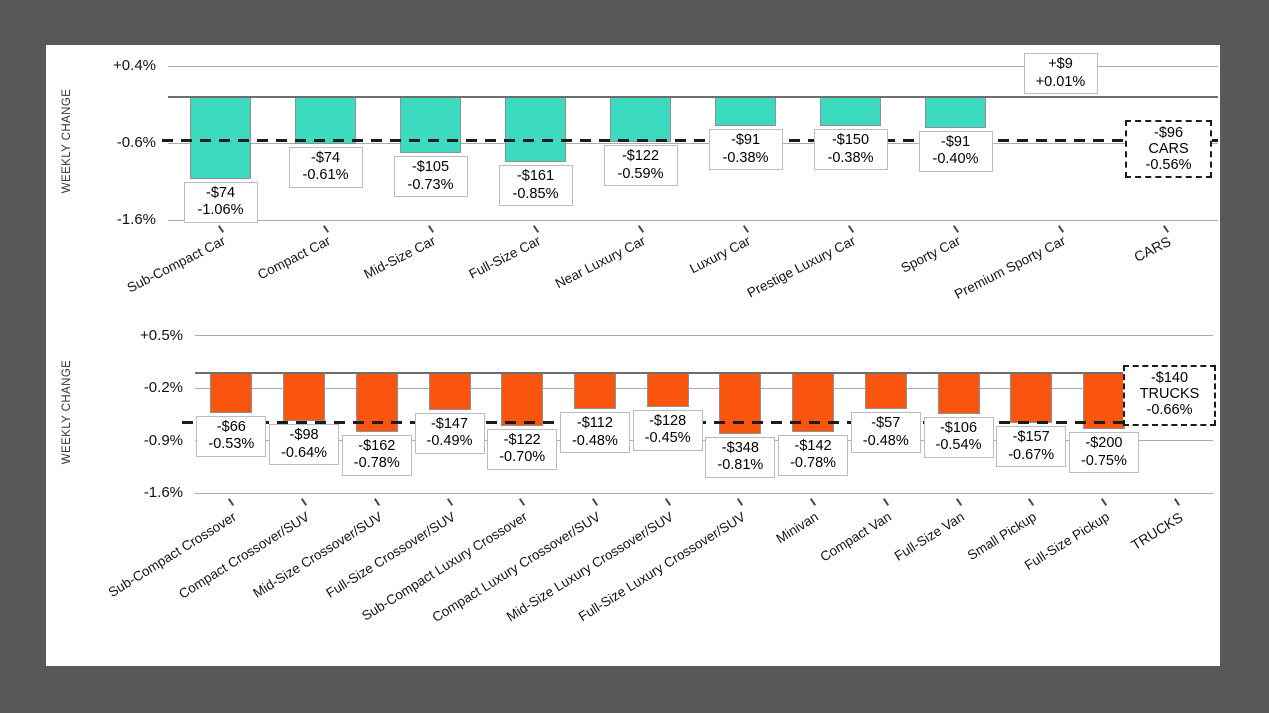  Describe the element at coordinates (1060, 81) in the screenshot. I see `value-pct-line: +0.01%` at that location.